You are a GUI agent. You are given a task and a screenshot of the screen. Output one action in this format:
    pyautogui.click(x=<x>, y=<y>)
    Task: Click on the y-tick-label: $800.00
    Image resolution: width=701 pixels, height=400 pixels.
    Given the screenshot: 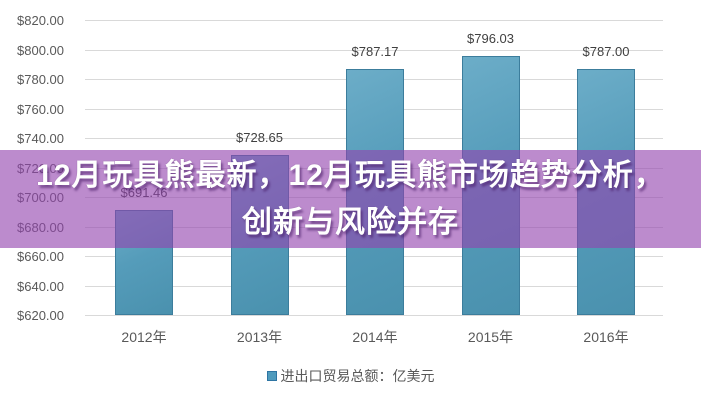 What is the action you would take?
    pyautogui.click(x=40, y=50)
    